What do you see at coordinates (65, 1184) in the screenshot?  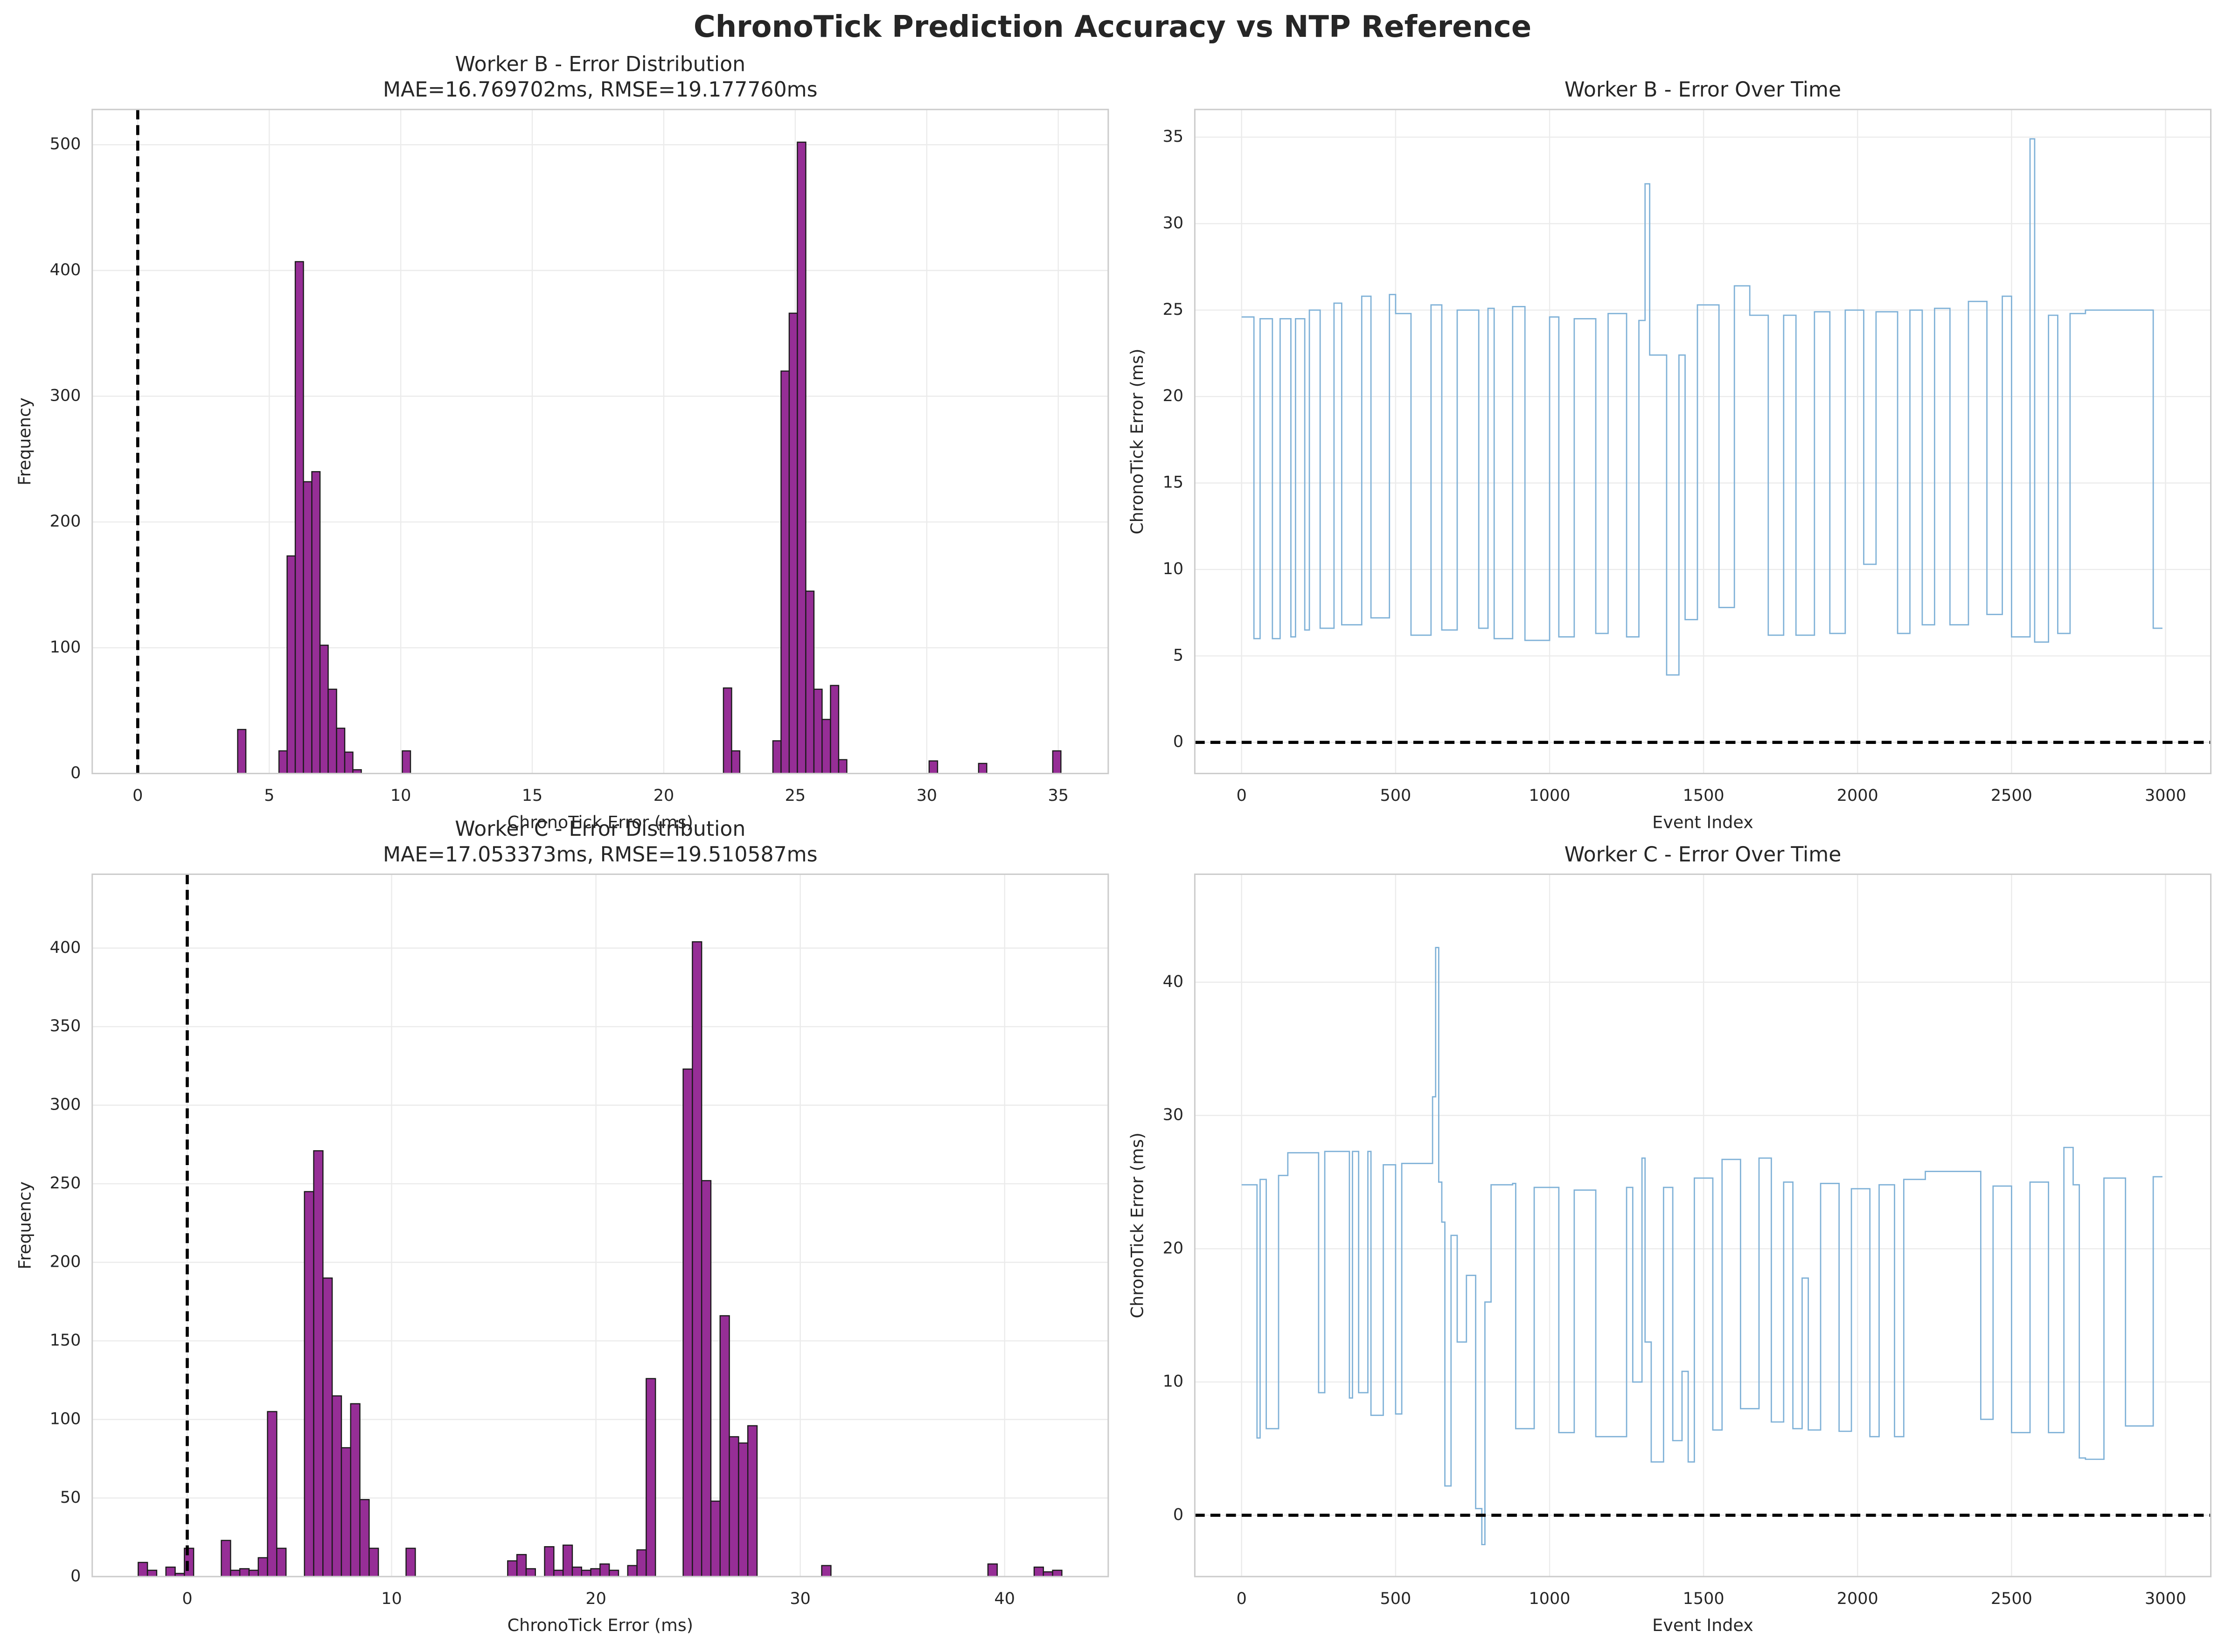 I see `y-tick-label: 250` at bounding box center [65, 1184].